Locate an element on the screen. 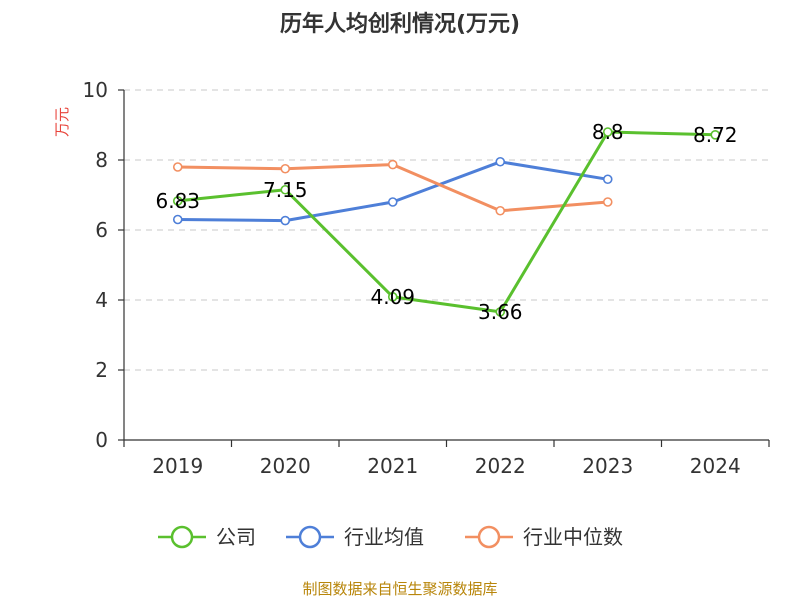 Image resolution: width=800 pixels, height=600 pixels. data-label: 3.66 is located at coordinates (500, 312).